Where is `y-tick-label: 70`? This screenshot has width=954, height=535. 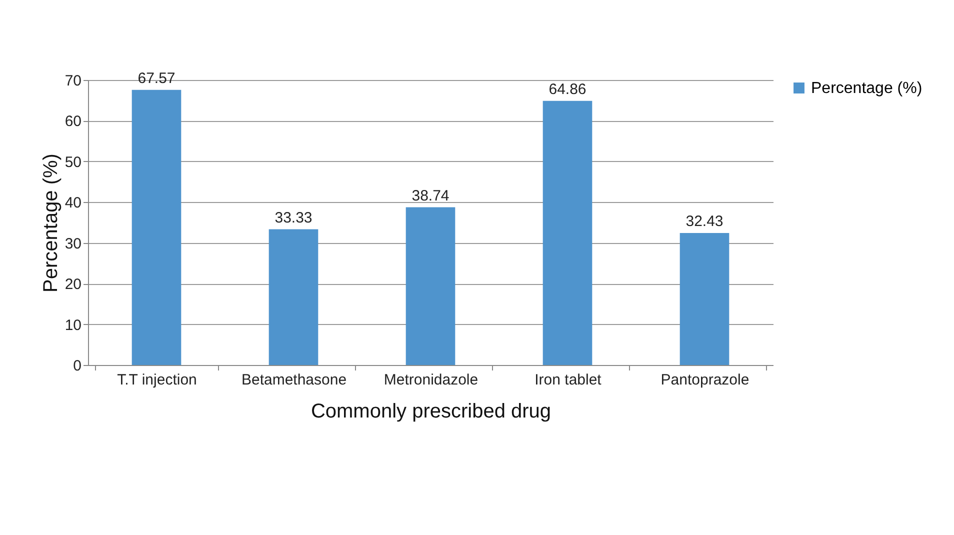 y-tick-label: 70 is located at coordinates (73, 81).